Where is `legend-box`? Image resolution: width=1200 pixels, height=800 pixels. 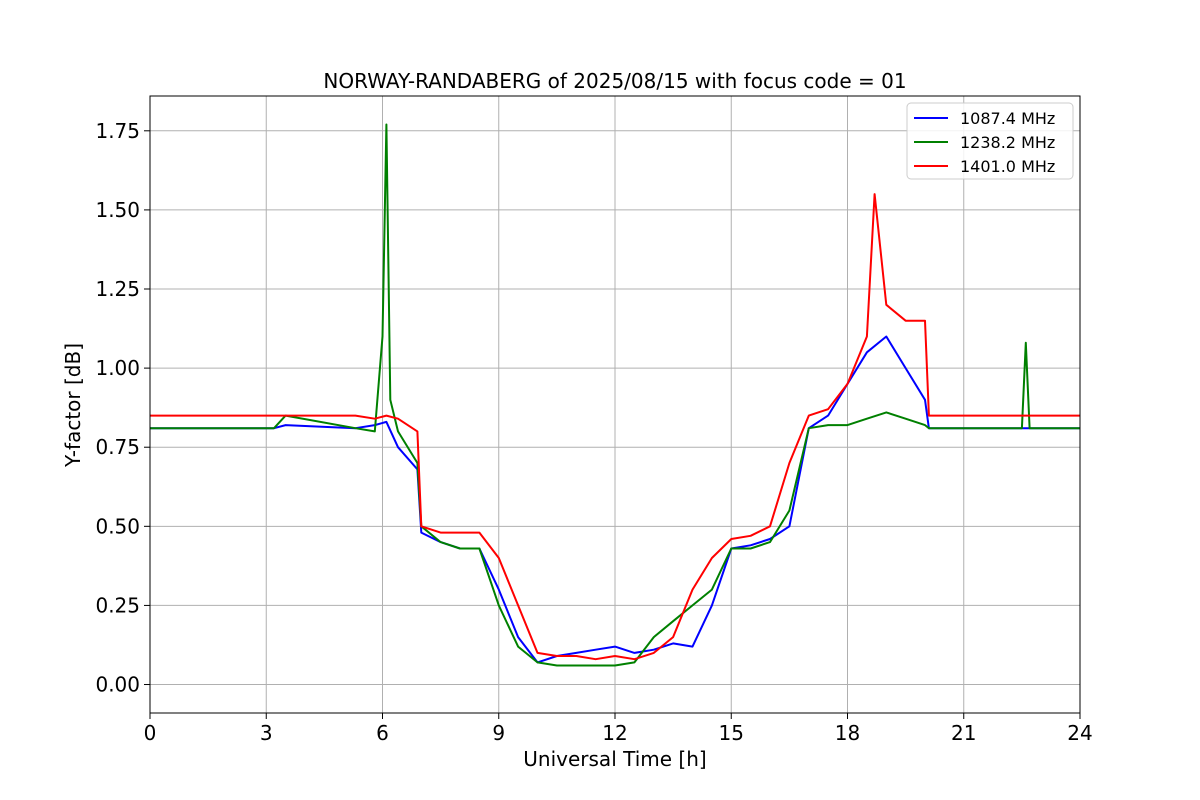 legend-box is located at coordinates (990, 141).